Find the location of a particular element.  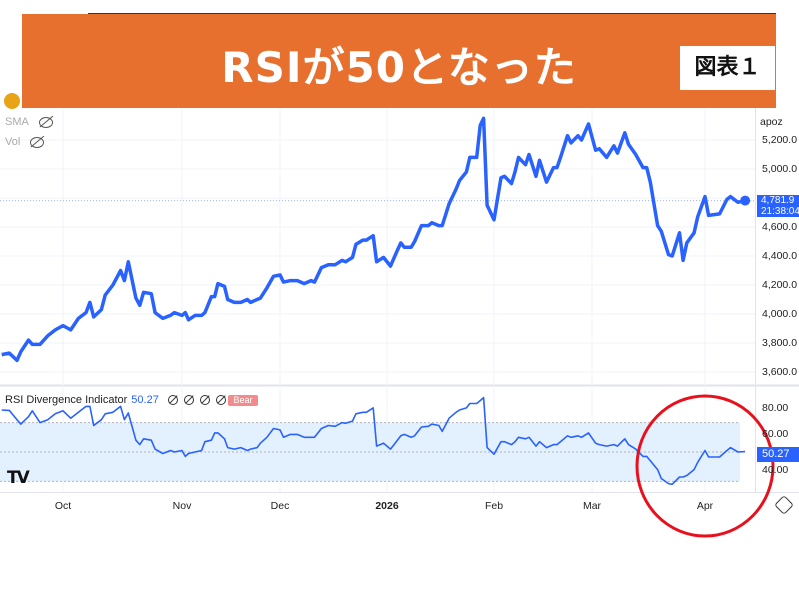

rsi-tick-label: 60.00 is located at coordinates (775, 434).